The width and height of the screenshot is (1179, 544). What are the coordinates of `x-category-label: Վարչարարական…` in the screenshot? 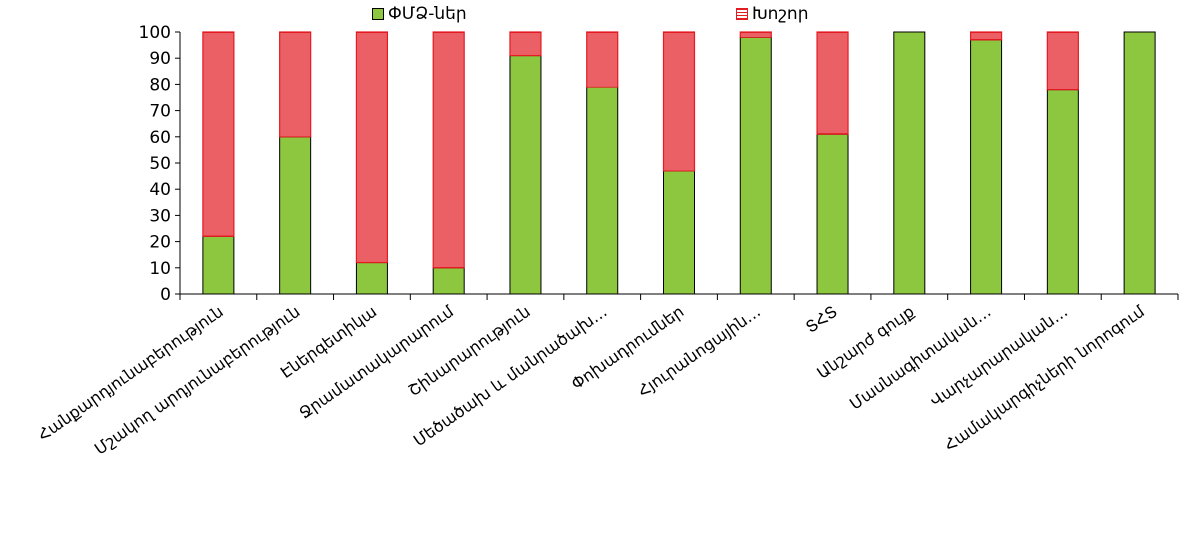 It's located at (999, 356).